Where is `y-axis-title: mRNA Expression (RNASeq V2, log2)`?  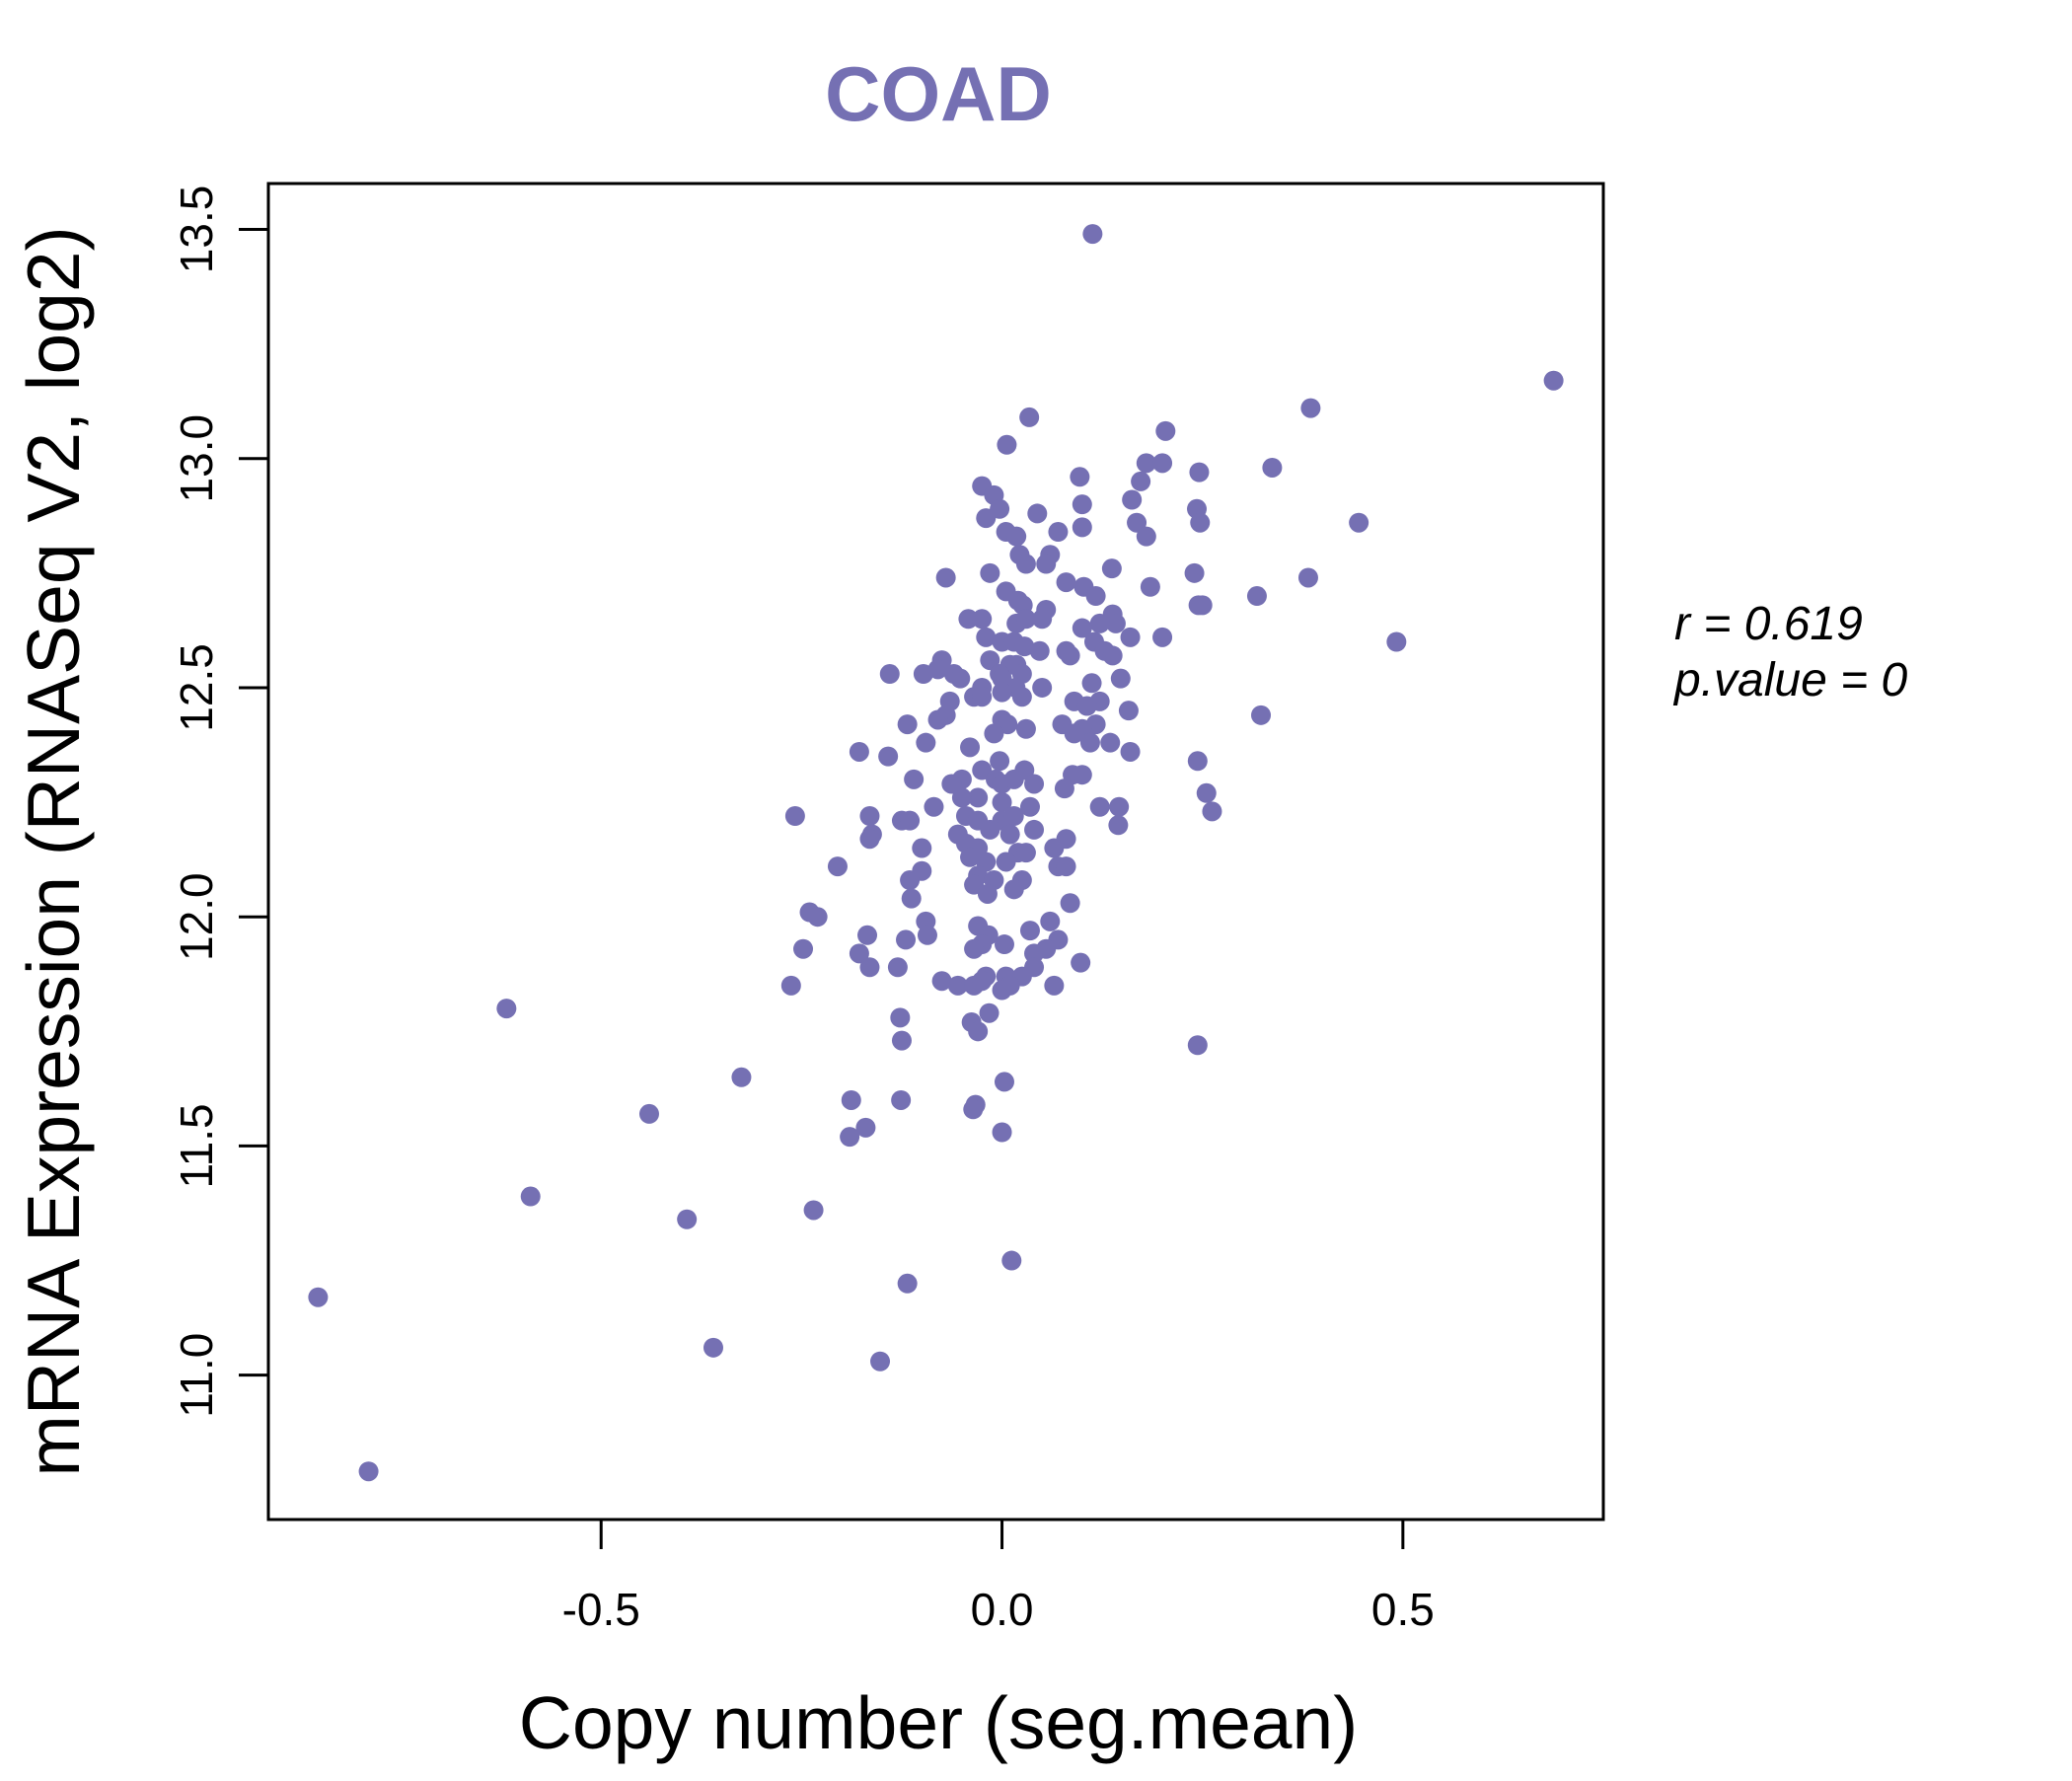
y-axis-title: mRNA Expression (RNASeq V2, log2) is located at coordinates (54, 851).